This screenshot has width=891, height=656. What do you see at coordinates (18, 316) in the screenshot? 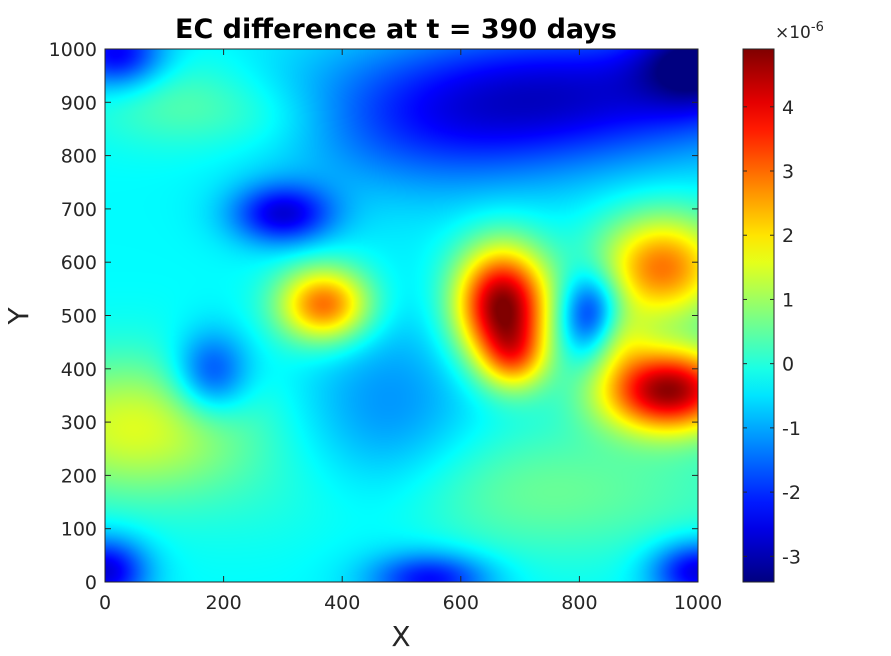
I see `y-axis-label: Y` at bounding box center [18, 316].